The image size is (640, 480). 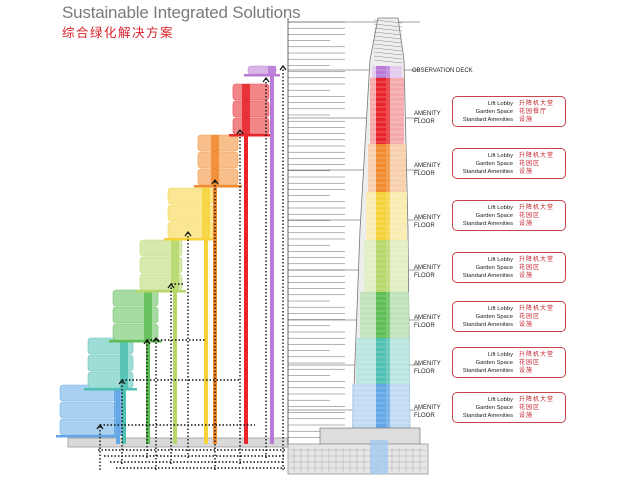 I want to click on ground-slab, so click(x=178, y=442).